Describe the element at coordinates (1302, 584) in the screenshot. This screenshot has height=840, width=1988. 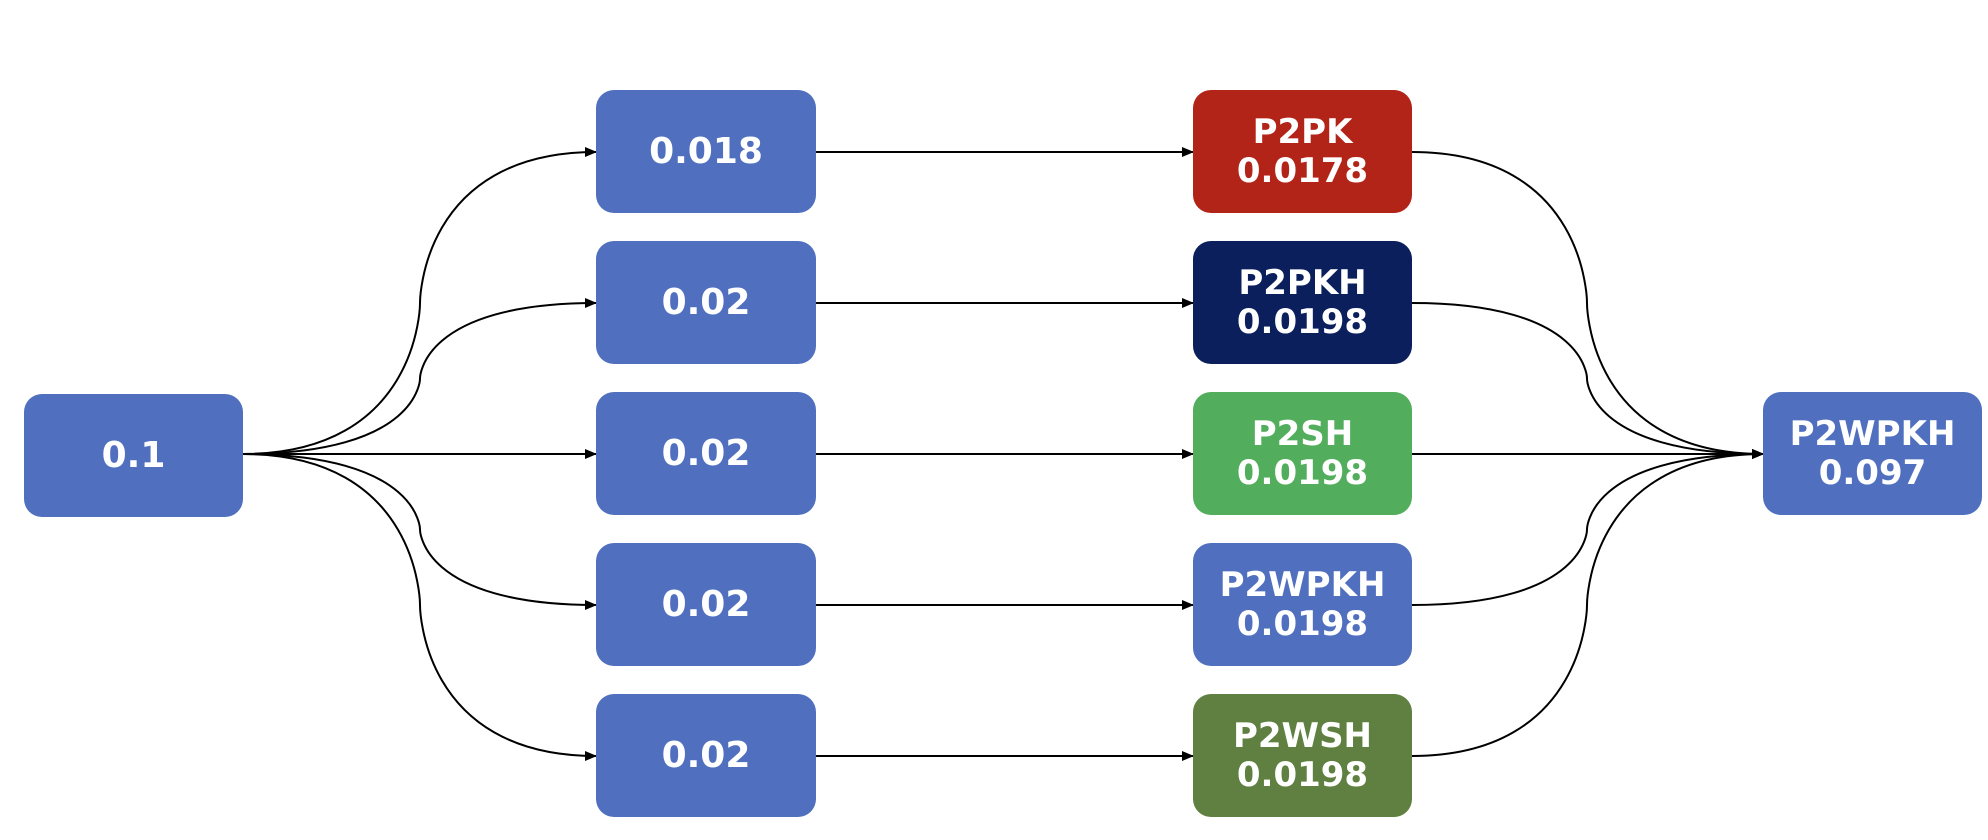
I see `output-type: P2WPKH` at that location.